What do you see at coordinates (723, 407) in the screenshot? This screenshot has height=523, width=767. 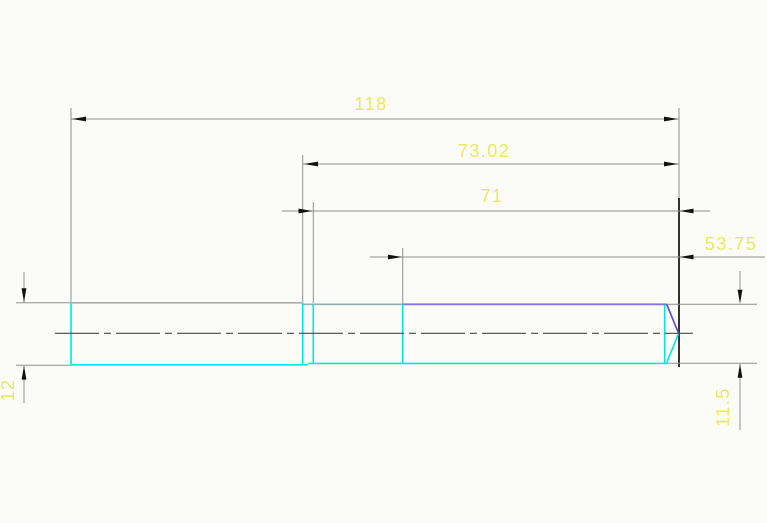 I see `dim-115-value: 11.5` at bounding box center [723, 407].